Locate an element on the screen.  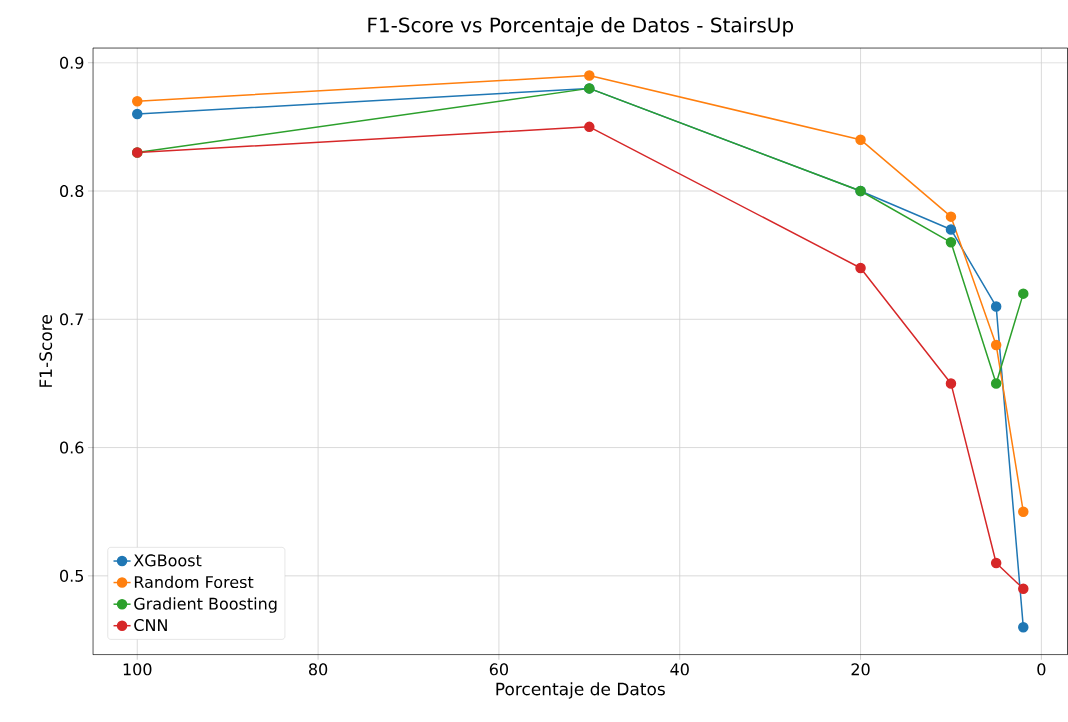
x-axis-title: Porcentaje de Datos is located at coordinates (580, 690).